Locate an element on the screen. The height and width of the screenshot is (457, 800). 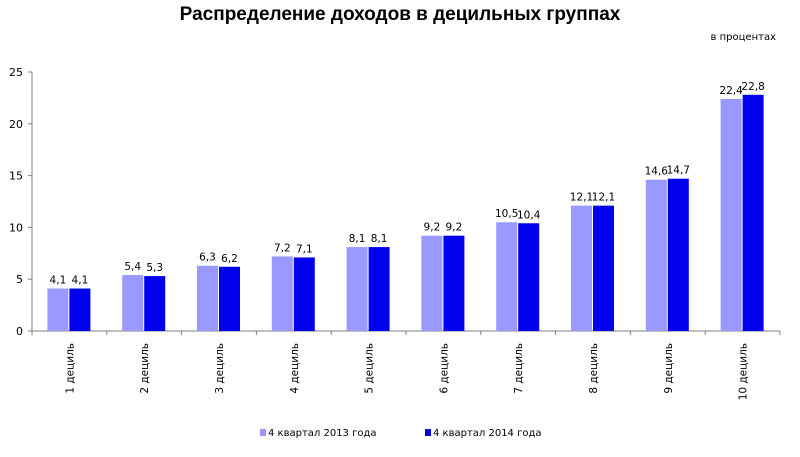
y-tick-label: 5 is located at coordinates (19, 279).